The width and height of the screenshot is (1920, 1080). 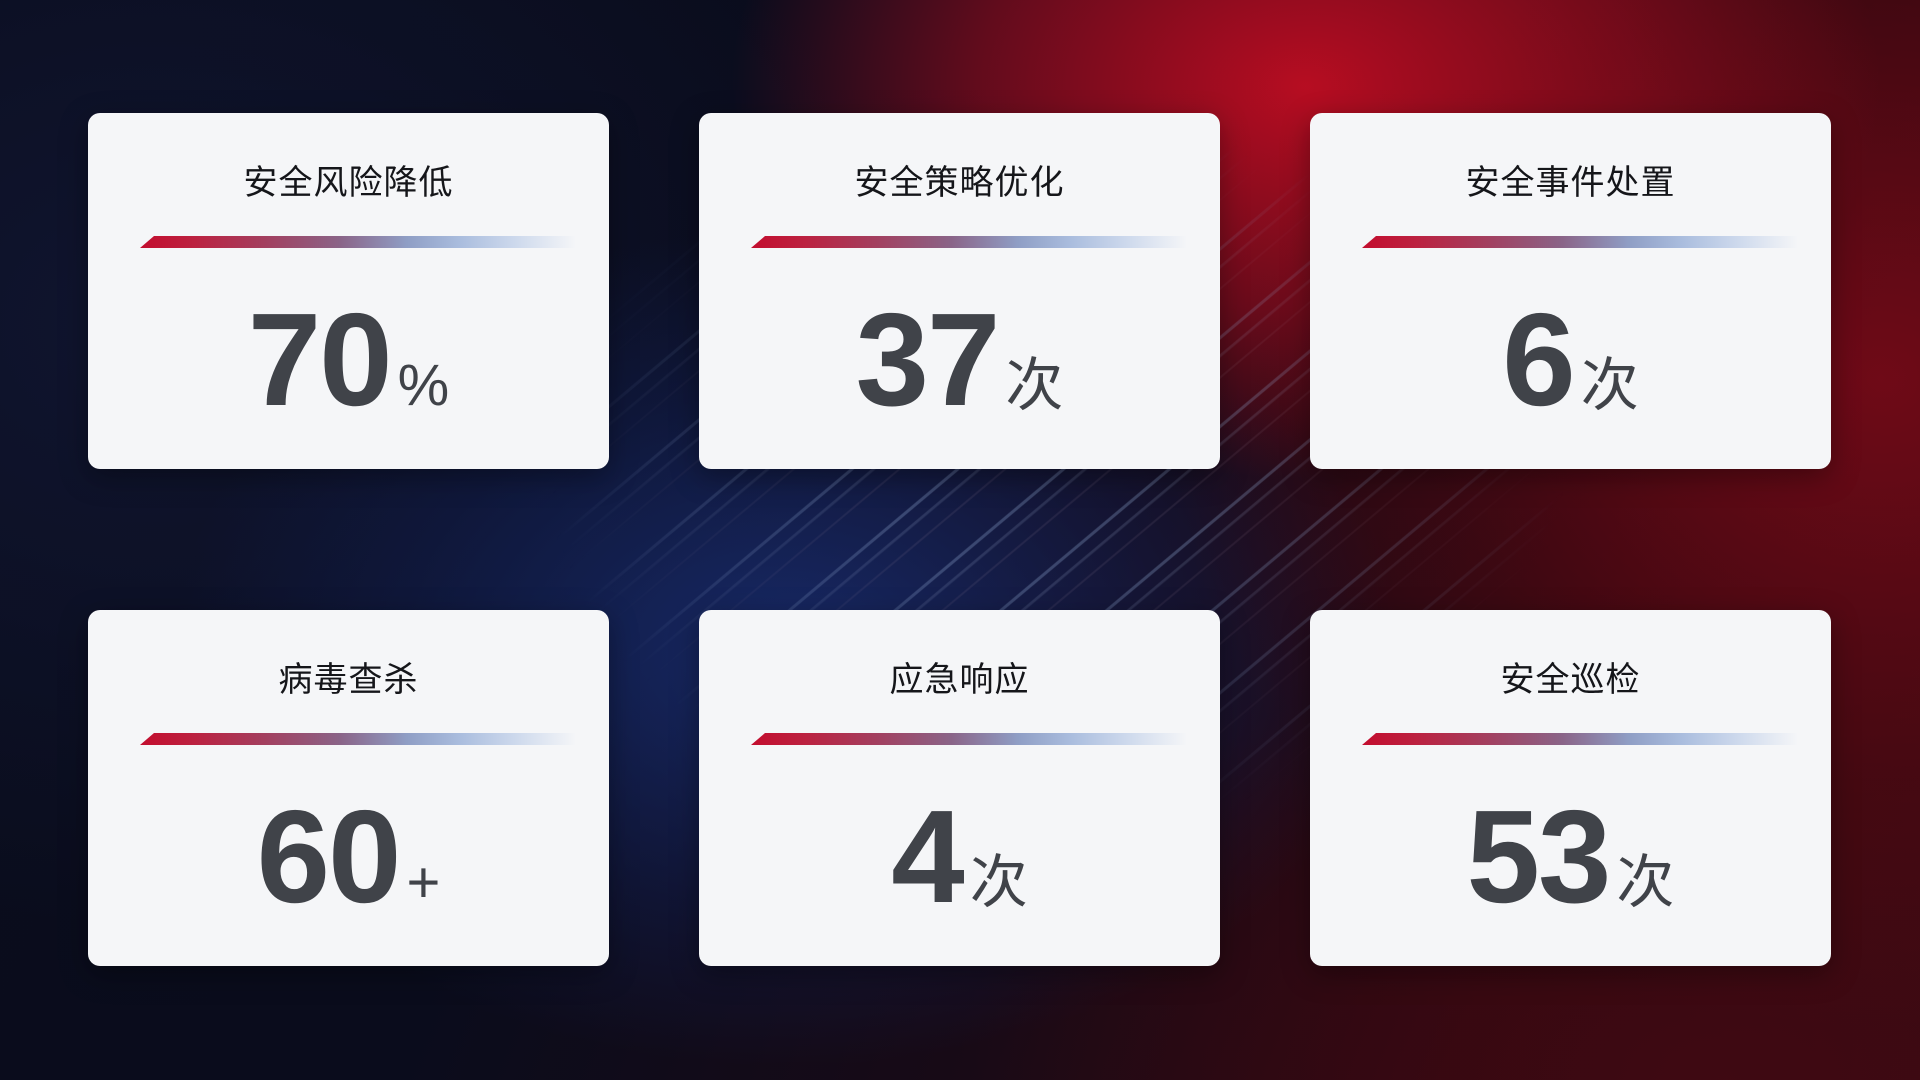 What do you see at coordinates (1570, 680) in the screenshot?
I see `card-title: 安全巡检` at bounding box center [1570, 680].